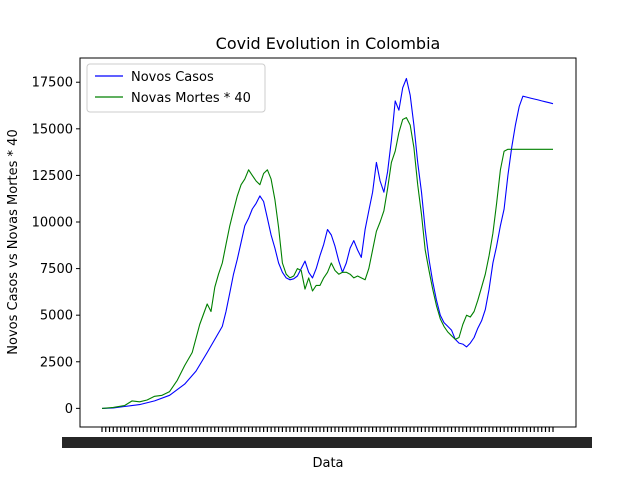 This screenshot has width=640, height=480. I want to click on y-tick-label: 2500, so click(56, 362).